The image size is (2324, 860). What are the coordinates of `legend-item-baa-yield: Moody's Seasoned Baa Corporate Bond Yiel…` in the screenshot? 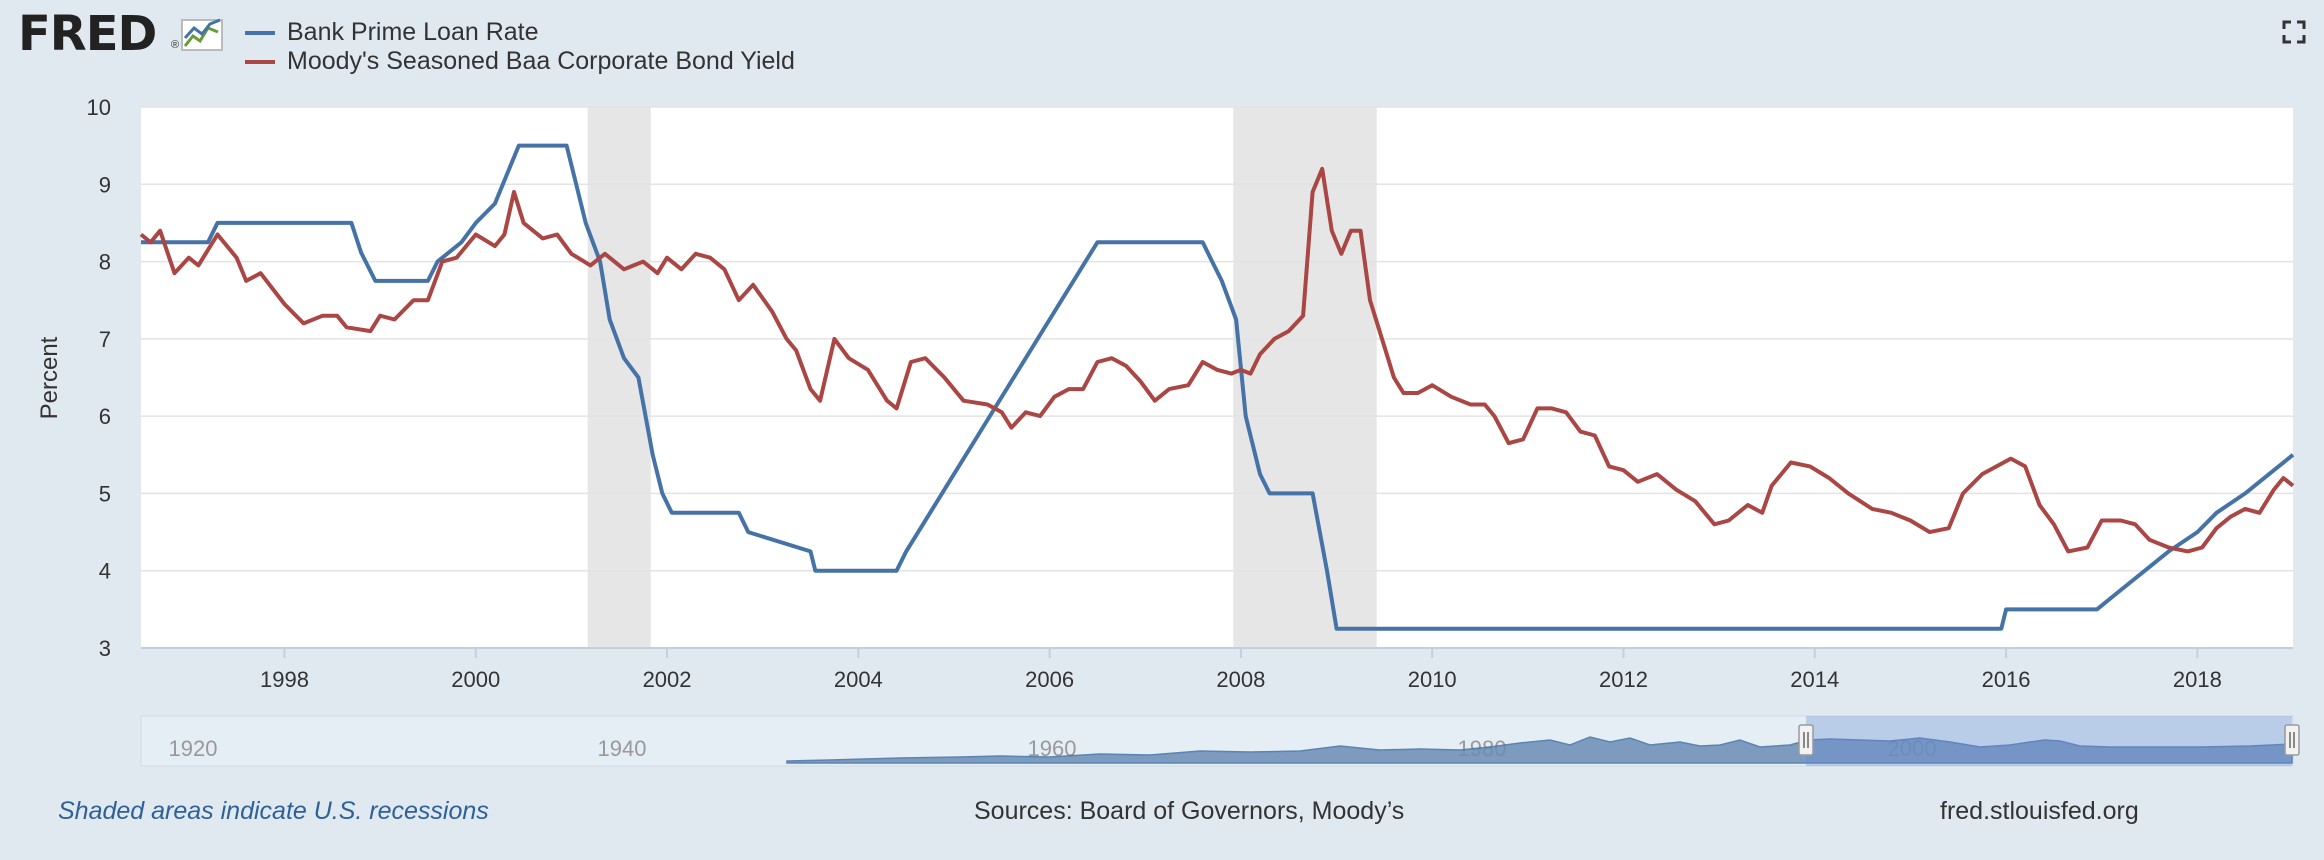 It's located at (520, 61).